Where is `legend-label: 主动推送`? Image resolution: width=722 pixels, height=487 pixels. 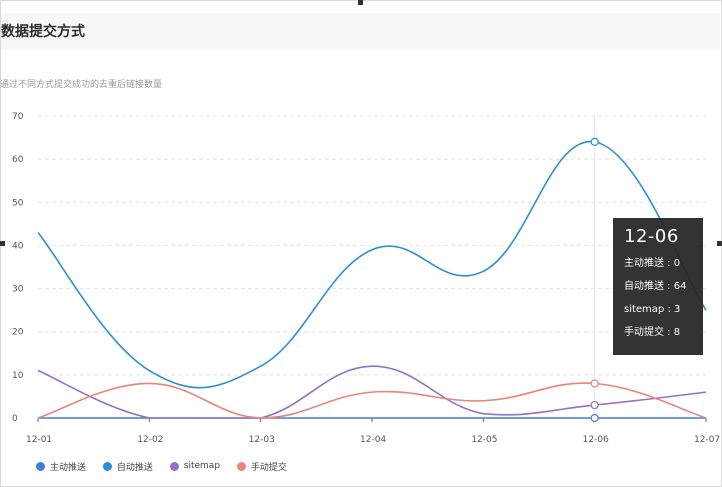 legend-label: 主动推送 is located at coordinates (68, 468).